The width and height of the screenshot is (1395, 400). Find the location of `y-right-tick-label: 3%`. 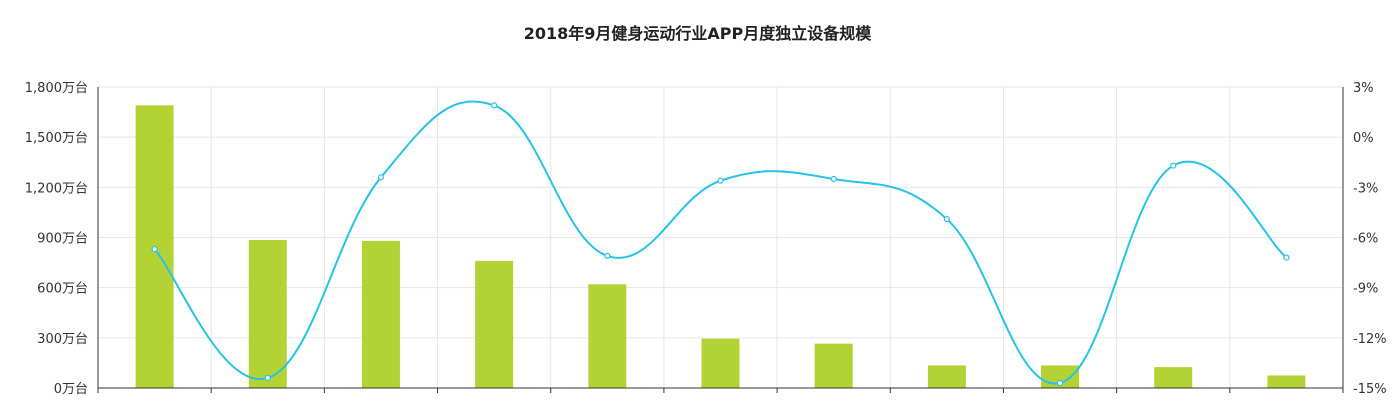

y-right-tick-label: 3% is located at coordinates (1363, 88).